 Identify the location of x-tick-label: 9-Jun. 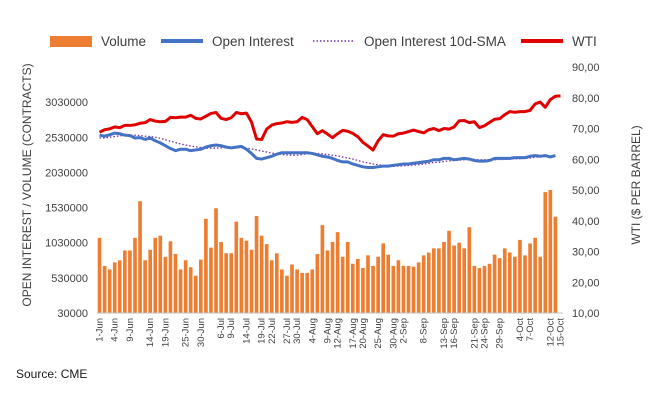
(130, 330).